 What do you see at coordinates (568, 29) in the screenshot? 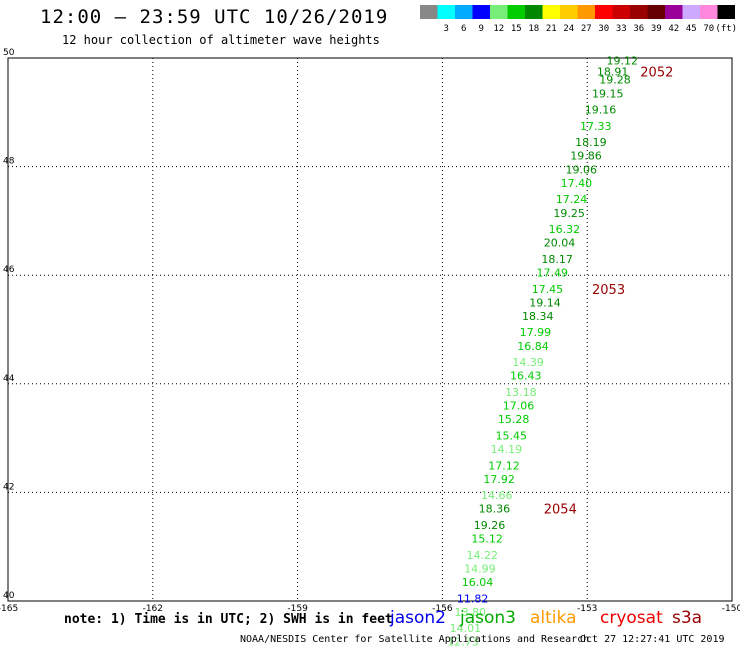
I see `scale-label: 24` at bounding box center [568, 29].